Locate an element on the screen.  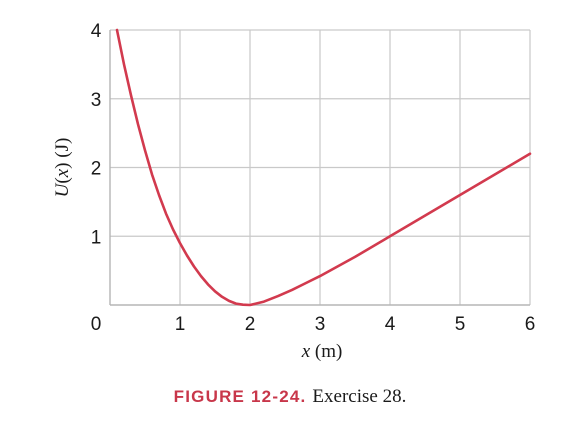
x-axis-label: x (m) is located at coordinates (322, 351).